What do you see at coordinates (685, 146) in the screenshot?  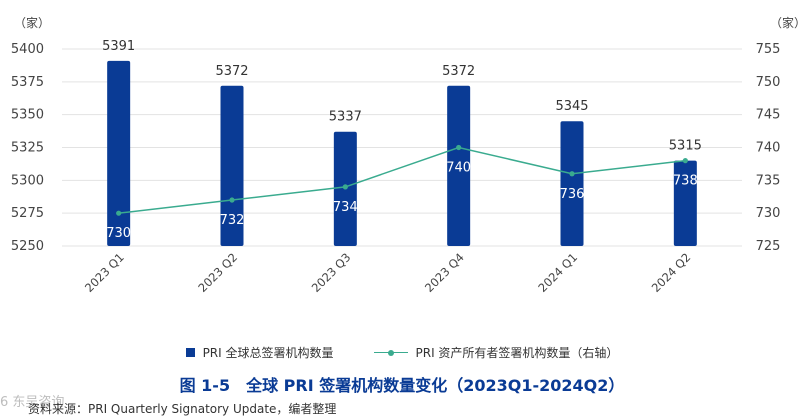 I see `bar-value-label: 5315` at bounding box center [685, 146].